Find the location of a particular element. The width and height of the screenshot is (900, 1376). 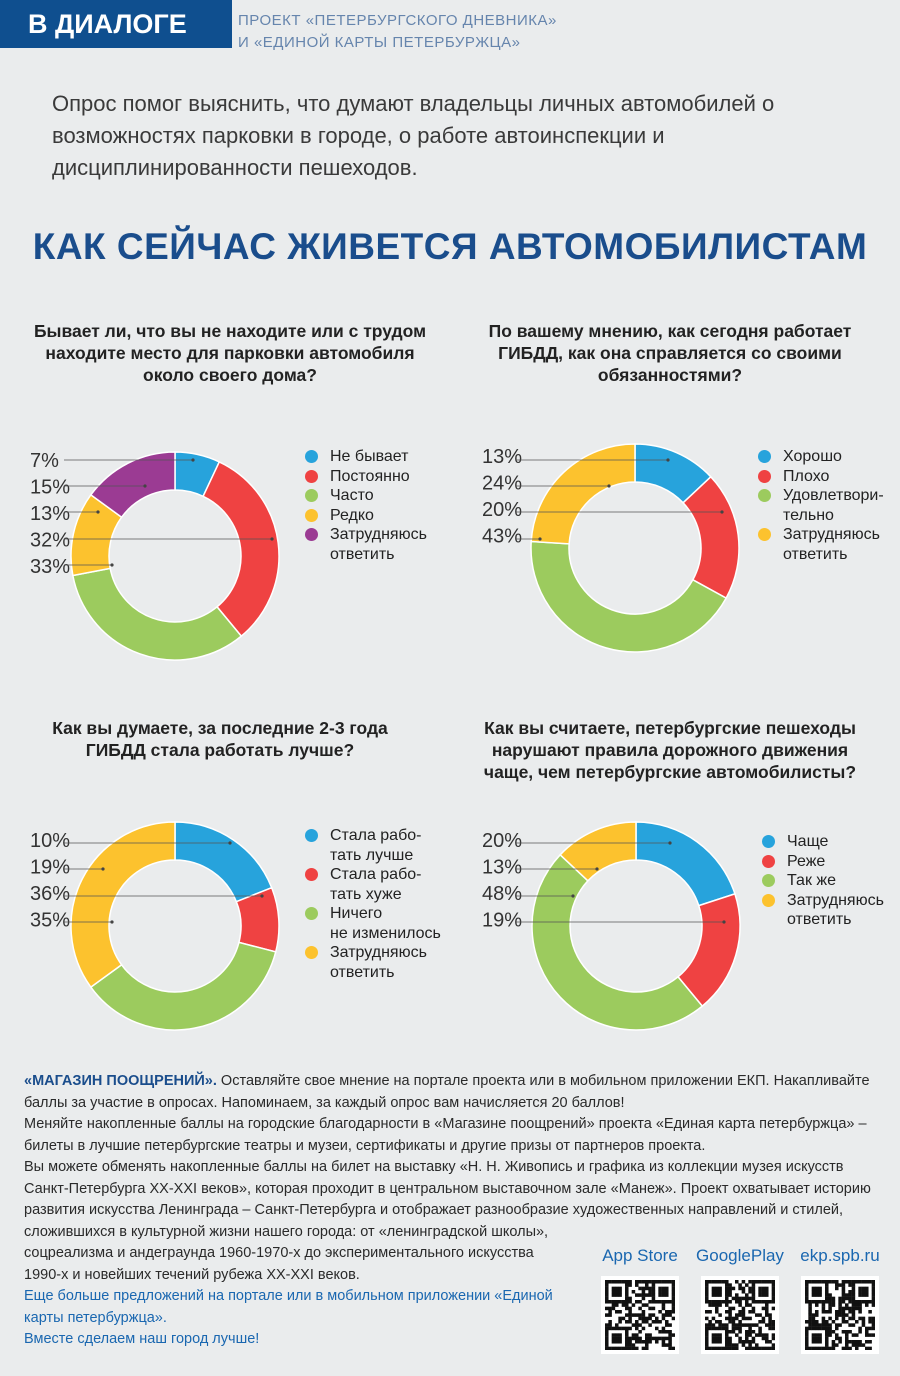

website-link: ekp.spb.ru is located at coordinates (840, 1300).